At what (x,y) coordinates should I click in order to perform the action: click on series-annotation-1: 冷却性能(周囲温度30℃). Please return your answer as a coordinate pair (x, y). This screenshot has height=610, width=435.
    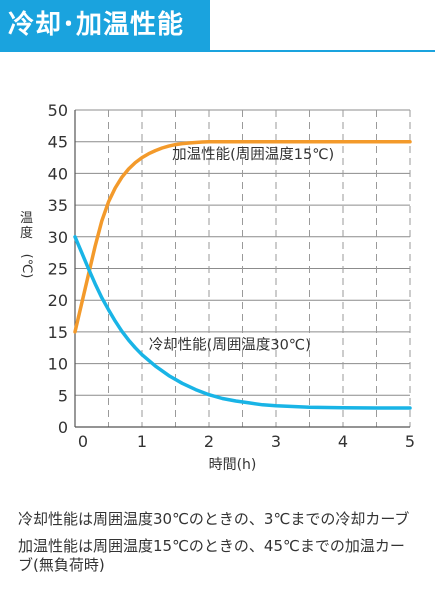
    Looking at the image, I should click on (230, 345).